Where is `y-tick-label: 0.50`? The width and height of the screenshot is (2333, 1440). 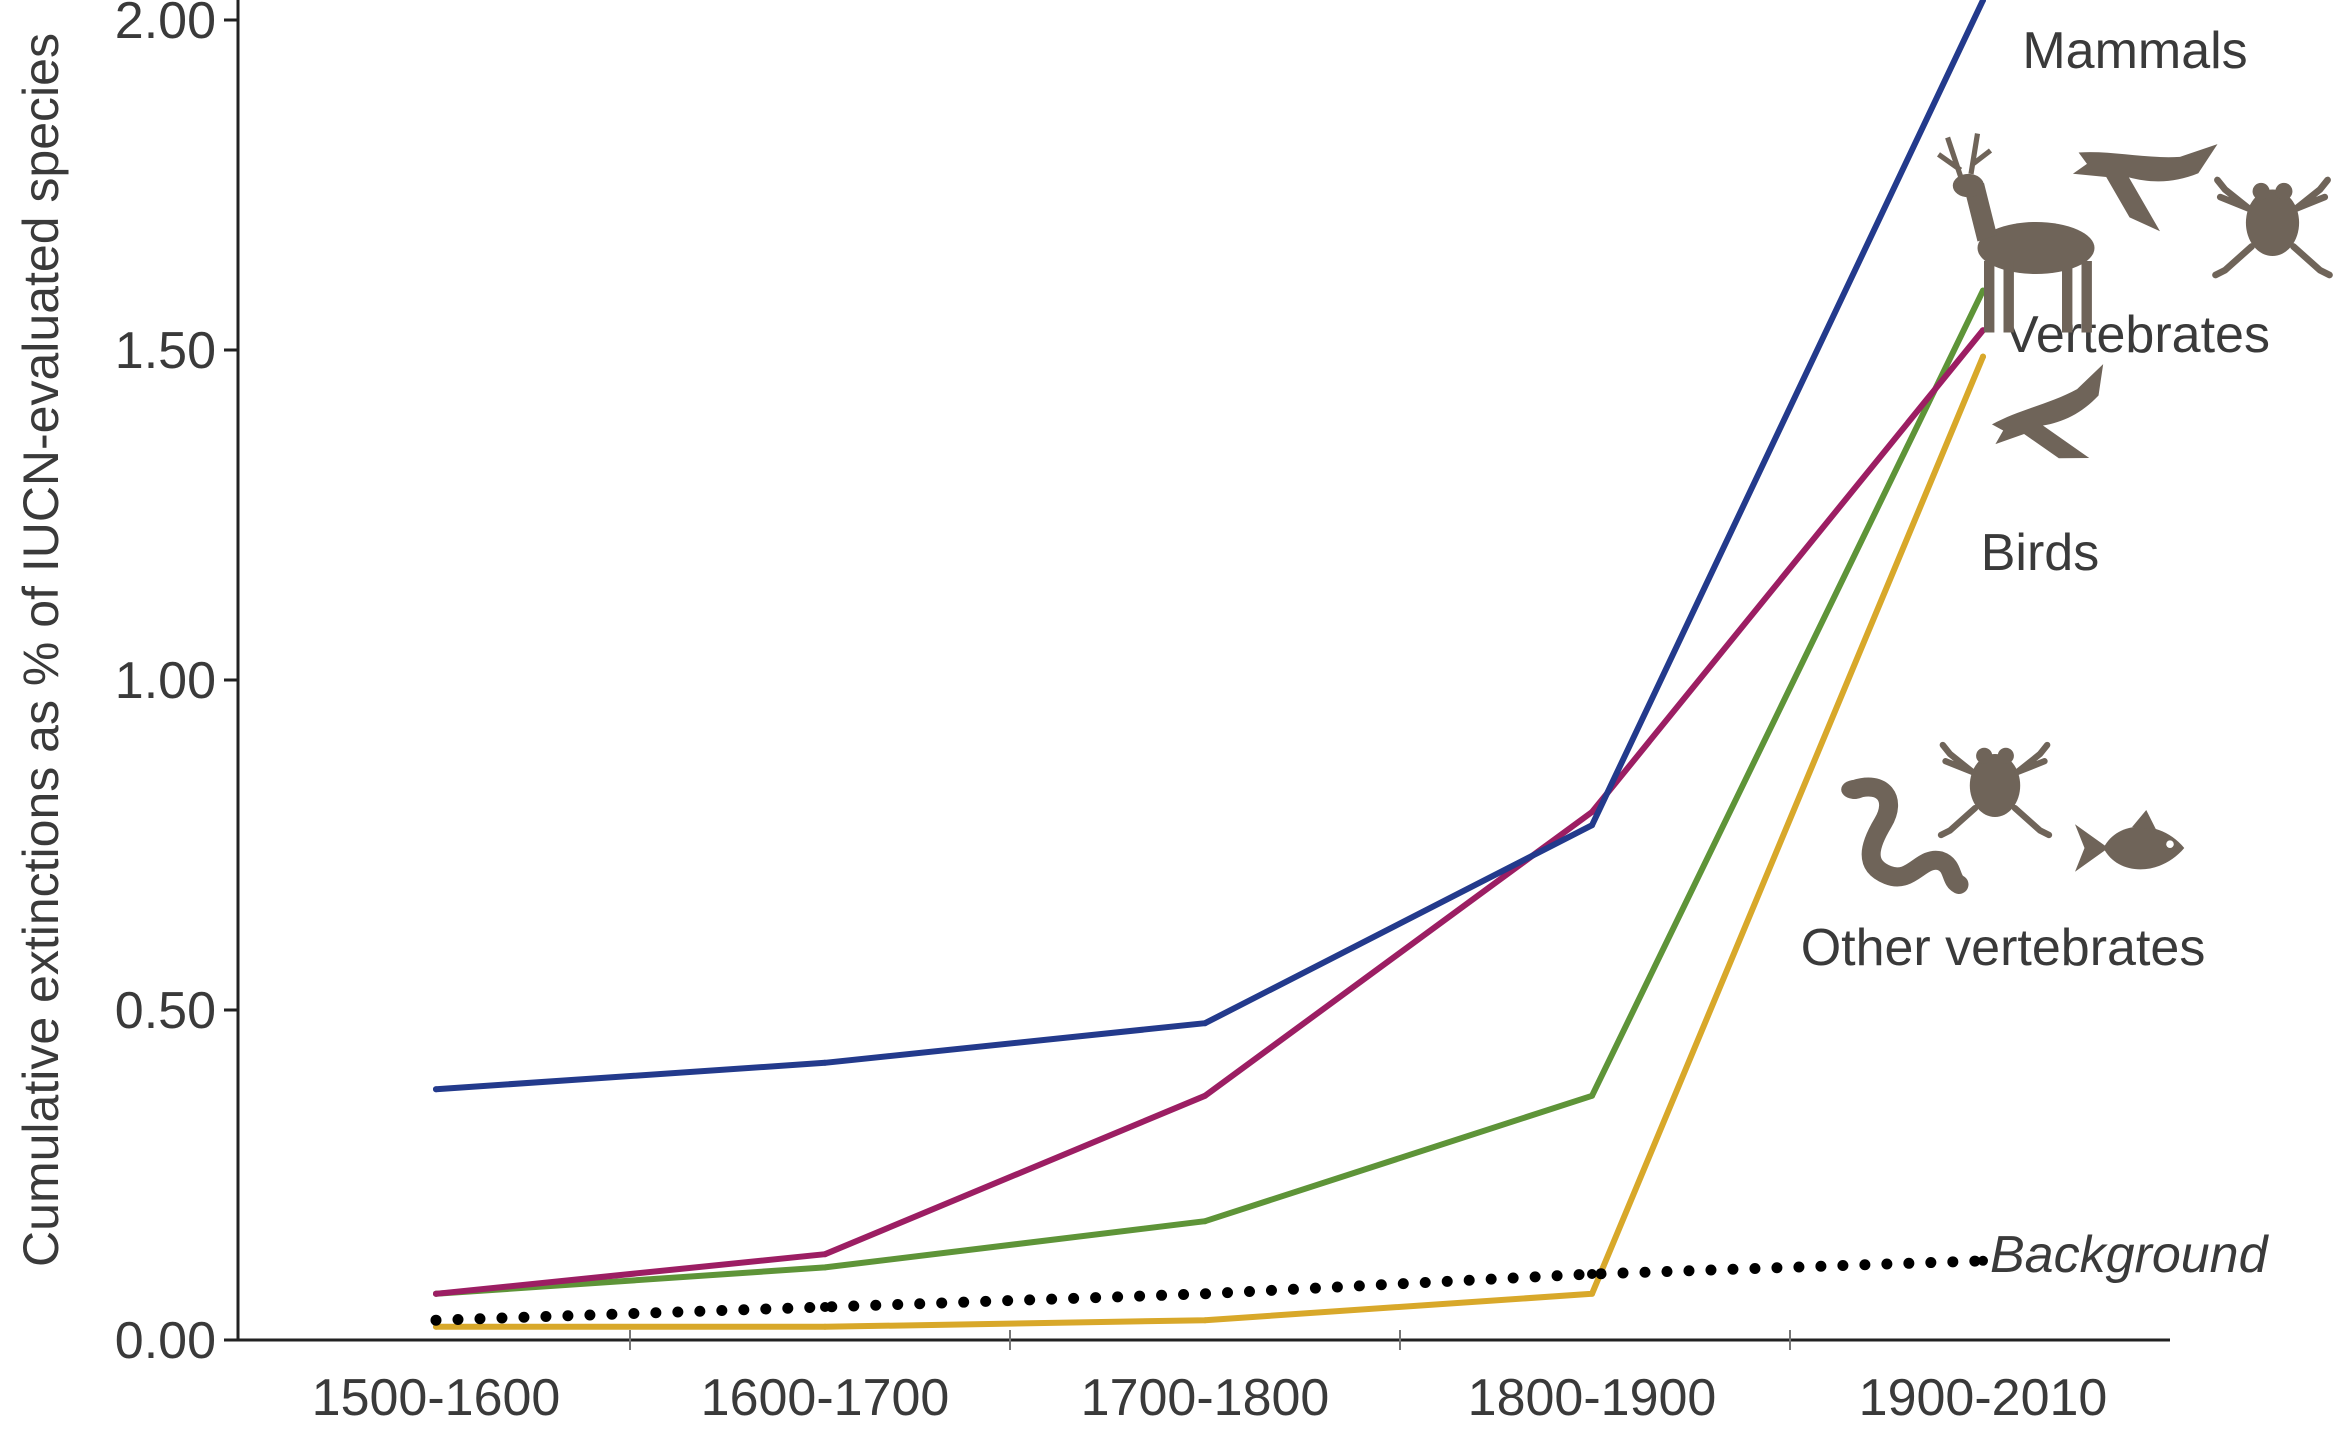 y-tick-label: 0.50 is located at coordinates (165, 1011).